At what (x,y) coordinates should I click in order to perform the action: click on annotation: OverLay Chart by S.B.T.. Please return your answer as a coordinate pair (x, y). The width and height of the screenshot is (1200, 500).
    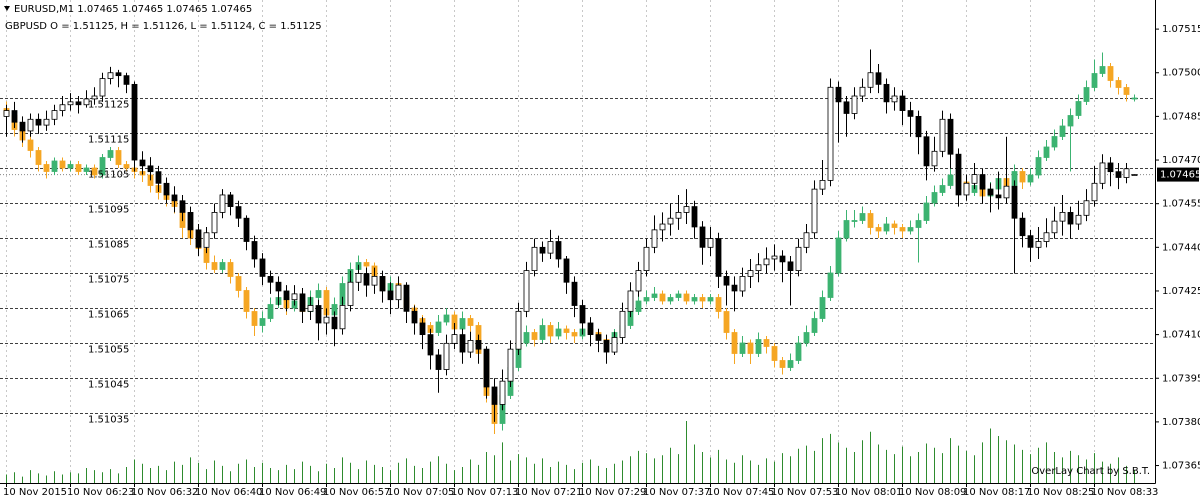
    Looking at the image, I should click on (1090, 471).